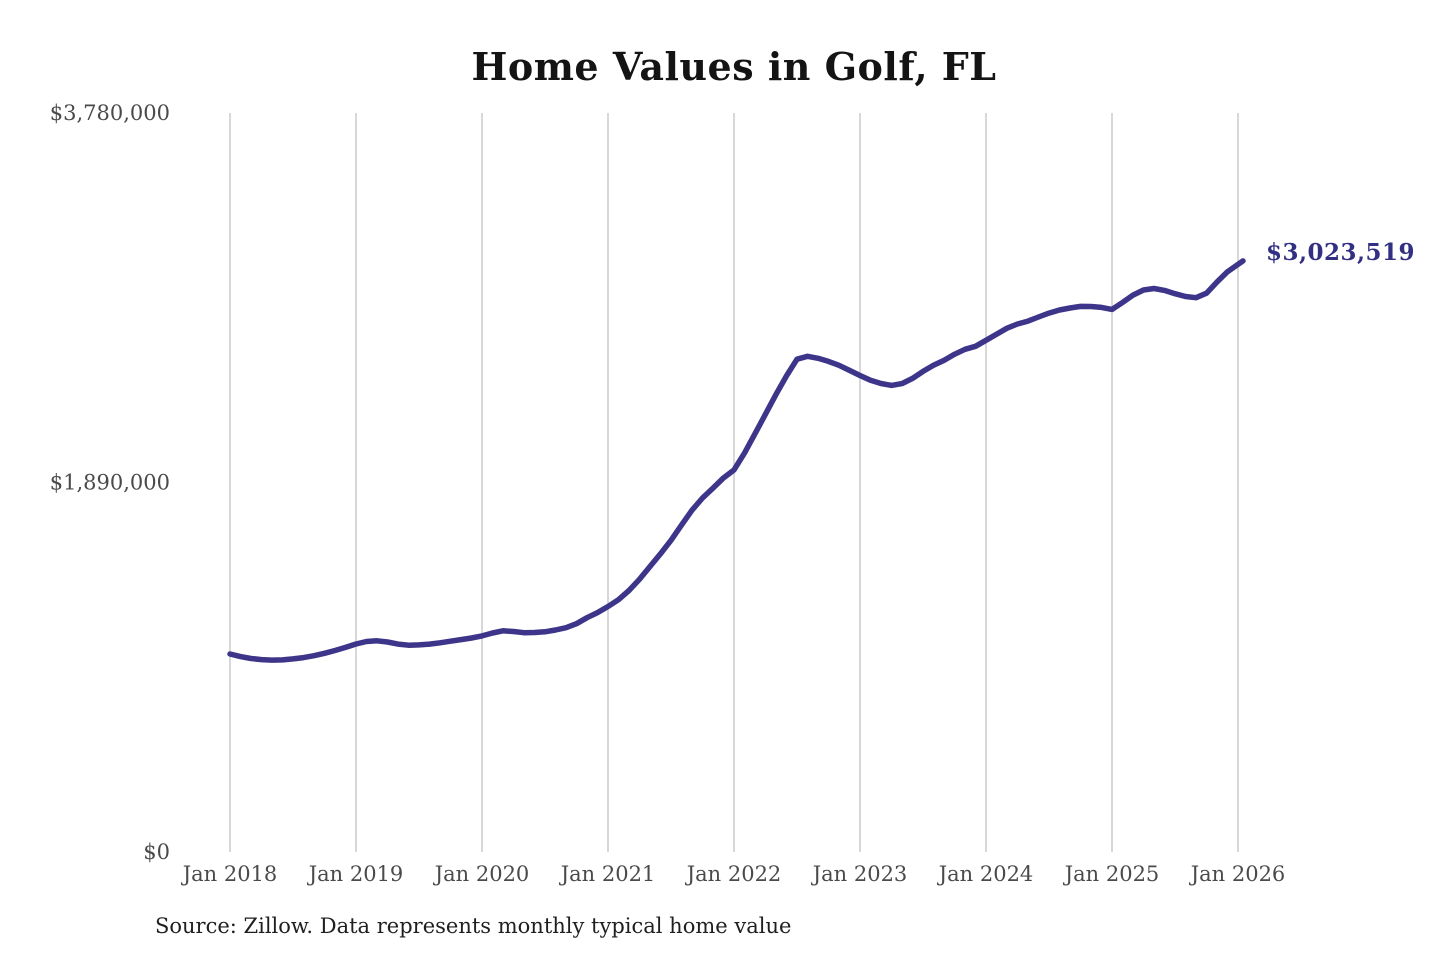  Describe the element at coordinates (110, 483) in the screenshot. I see `y-tick-1890000: $1,890,000` at that location.